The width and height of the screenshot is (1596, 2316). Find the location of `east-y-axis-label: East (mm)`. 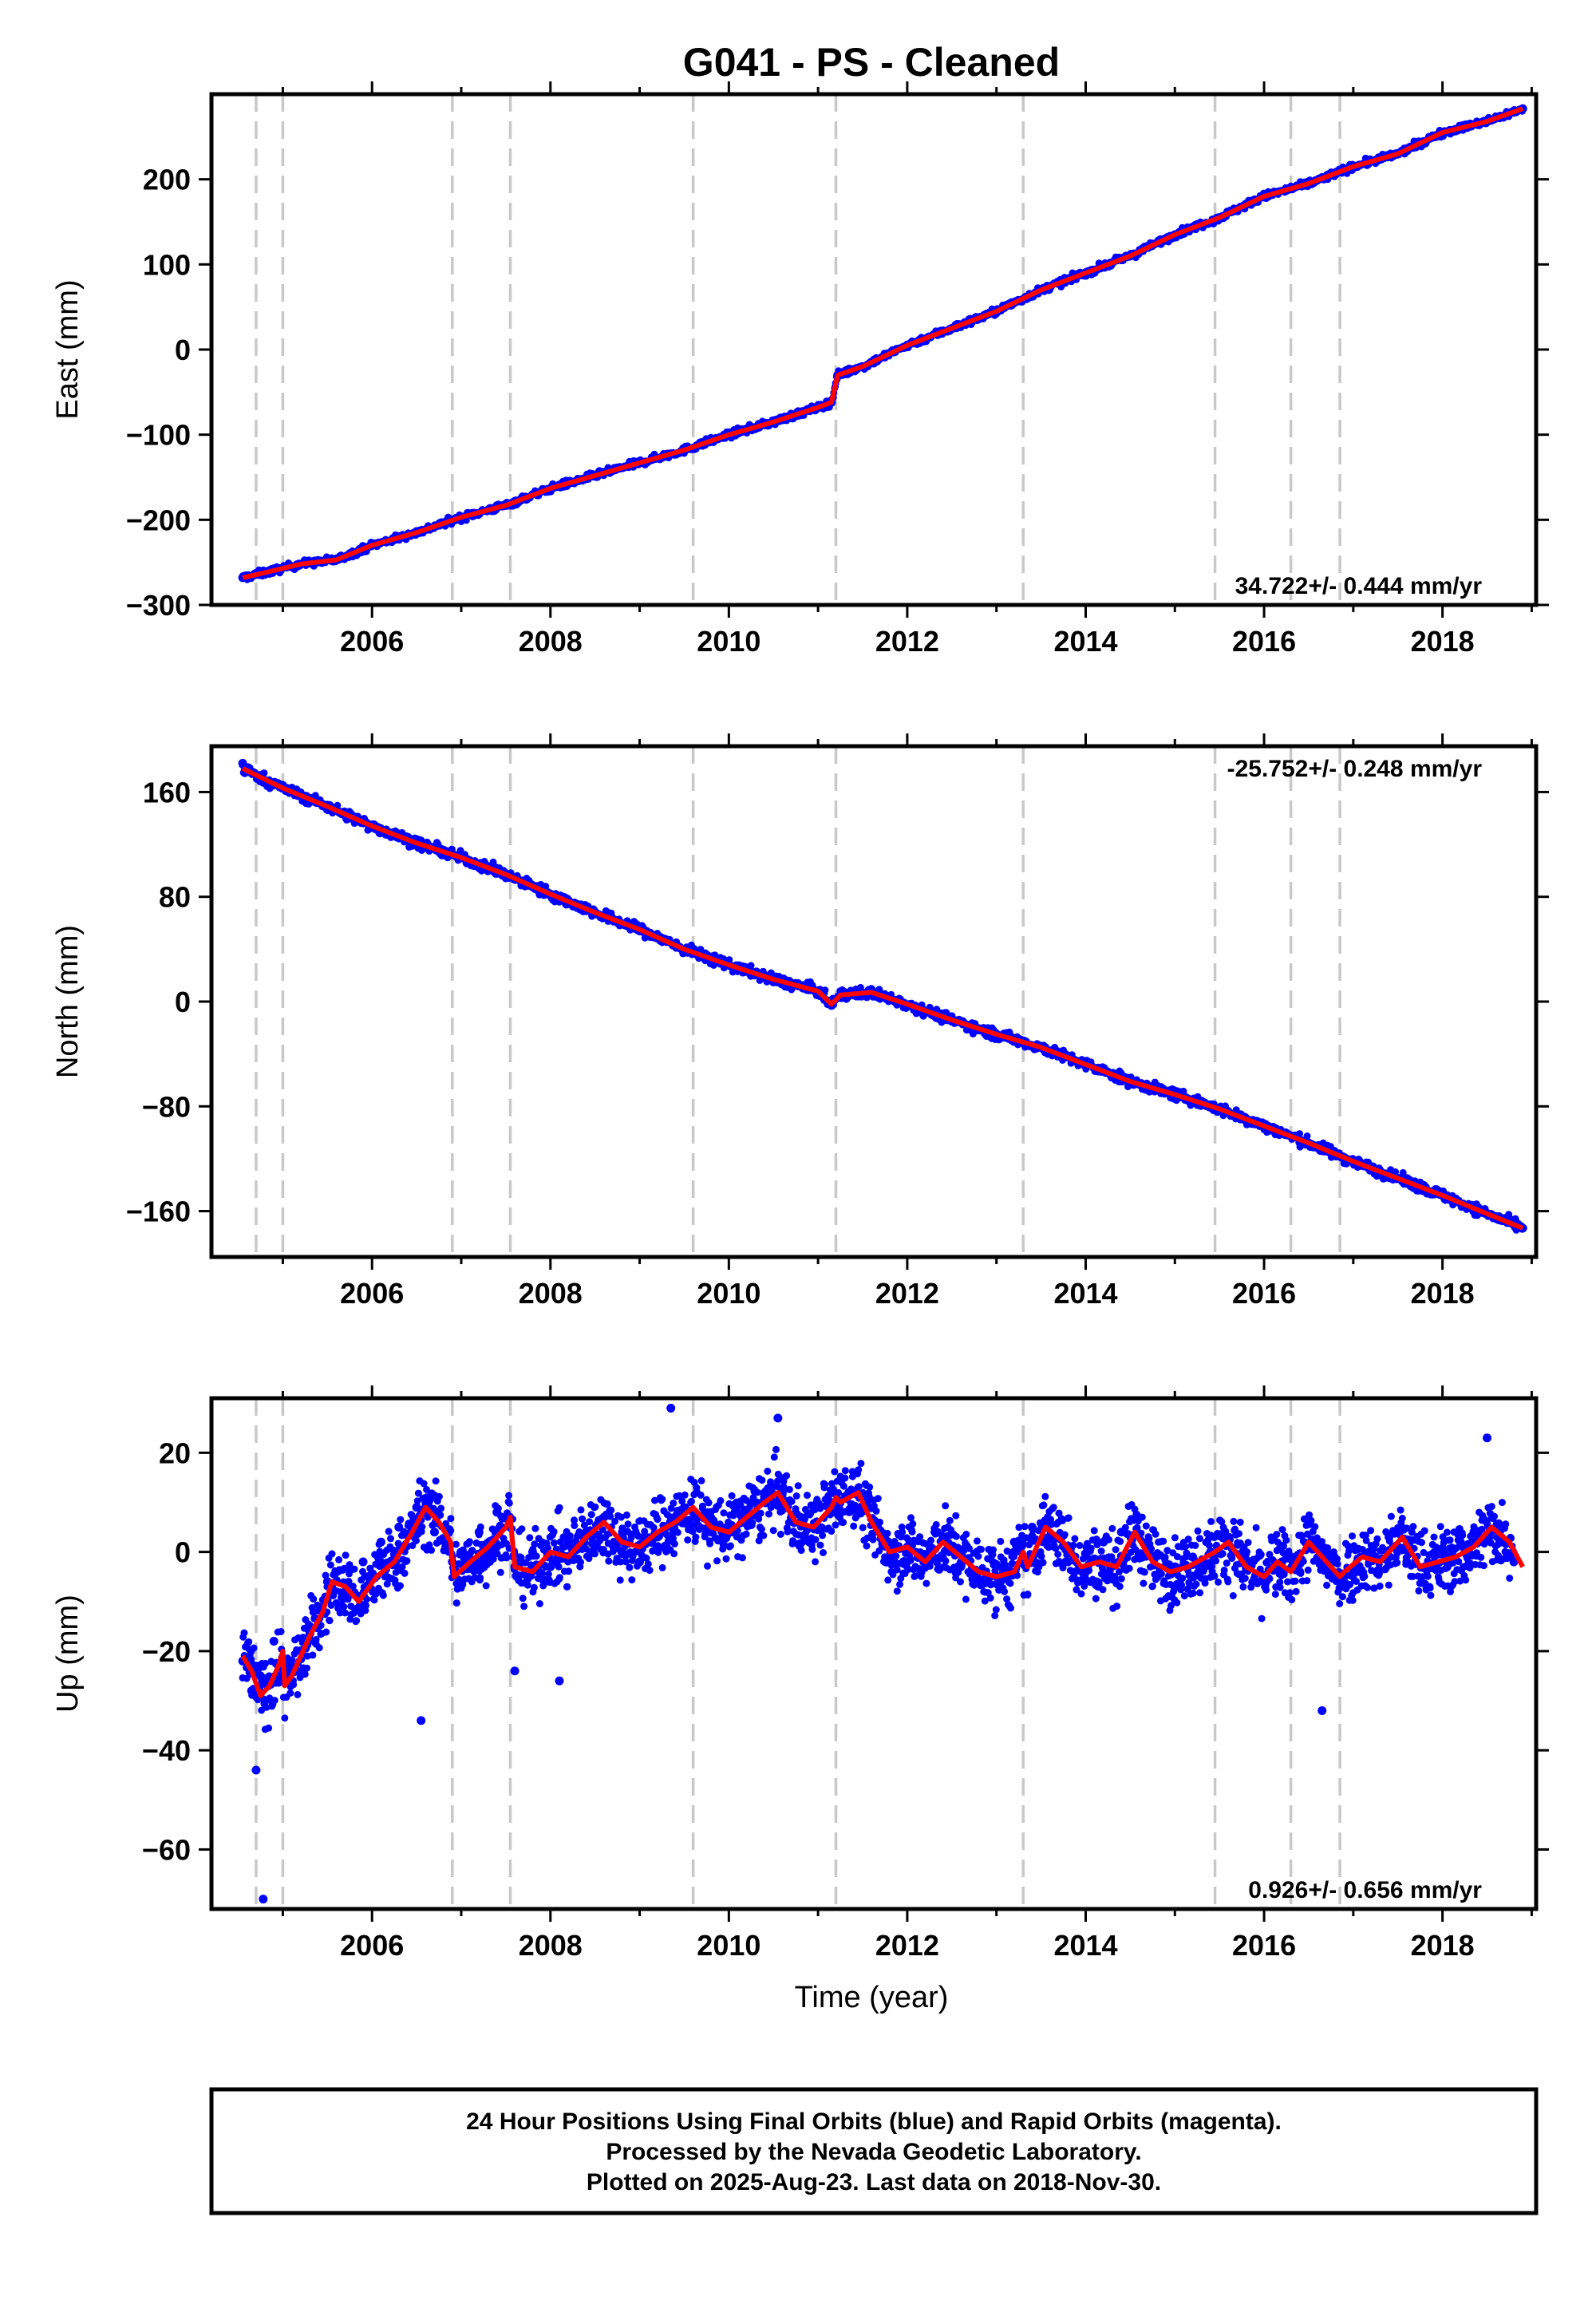

east-y-axis-label: East (mm) is located at coordinates (68, 349).